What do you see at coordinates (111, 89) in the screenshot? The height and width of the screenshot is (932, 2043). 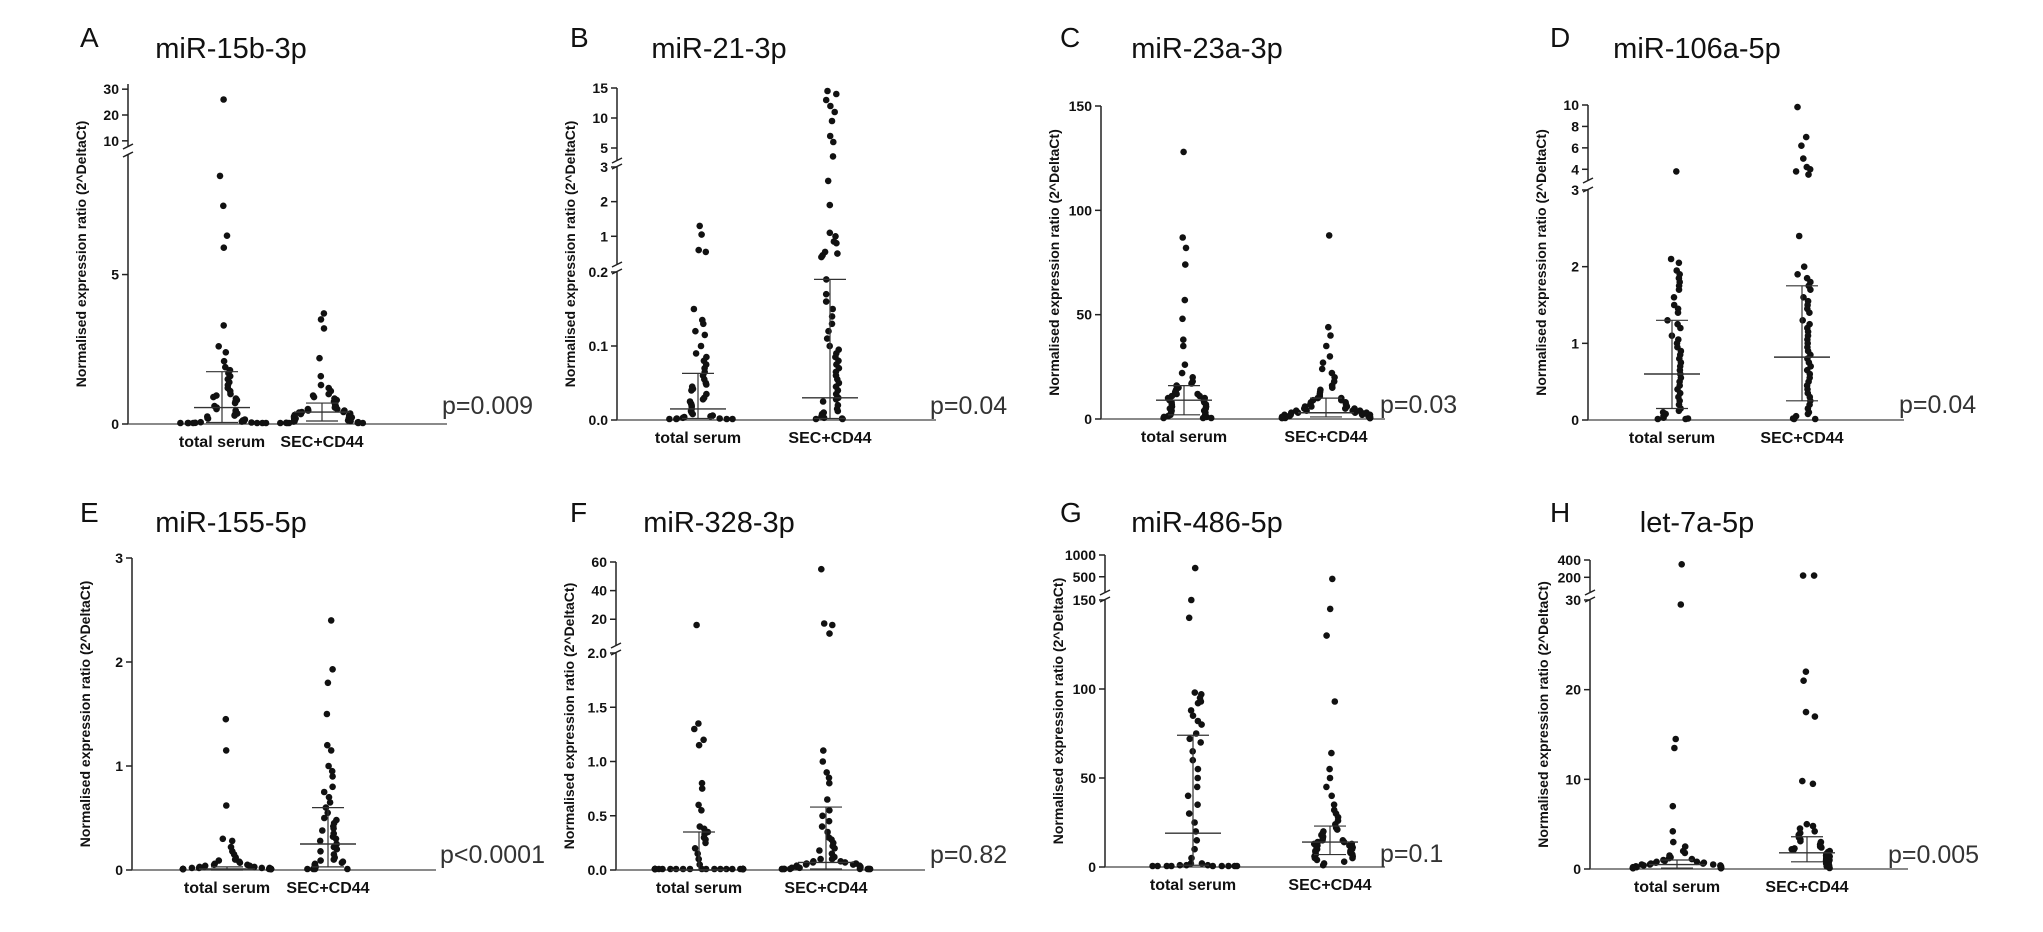 I see `y-tick-label: 30` at bounding box center [111, 89].